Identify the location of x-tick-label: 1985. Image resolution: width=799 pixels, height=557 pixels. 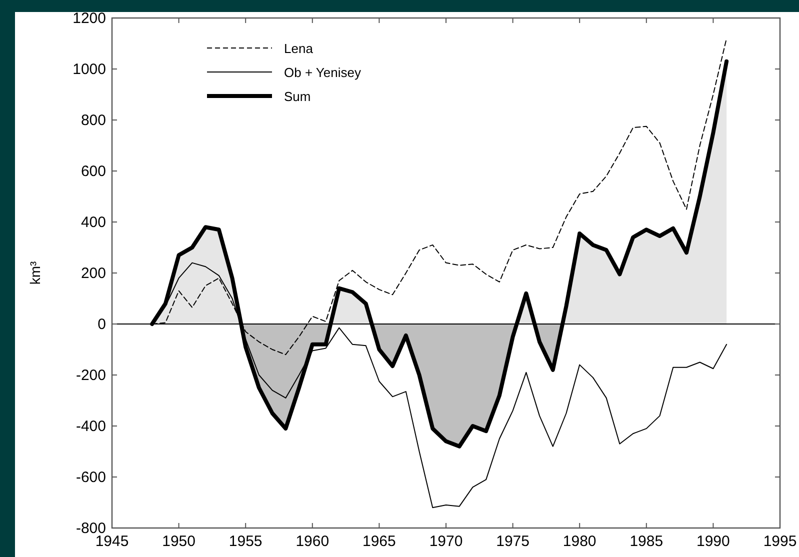
(647, 541).